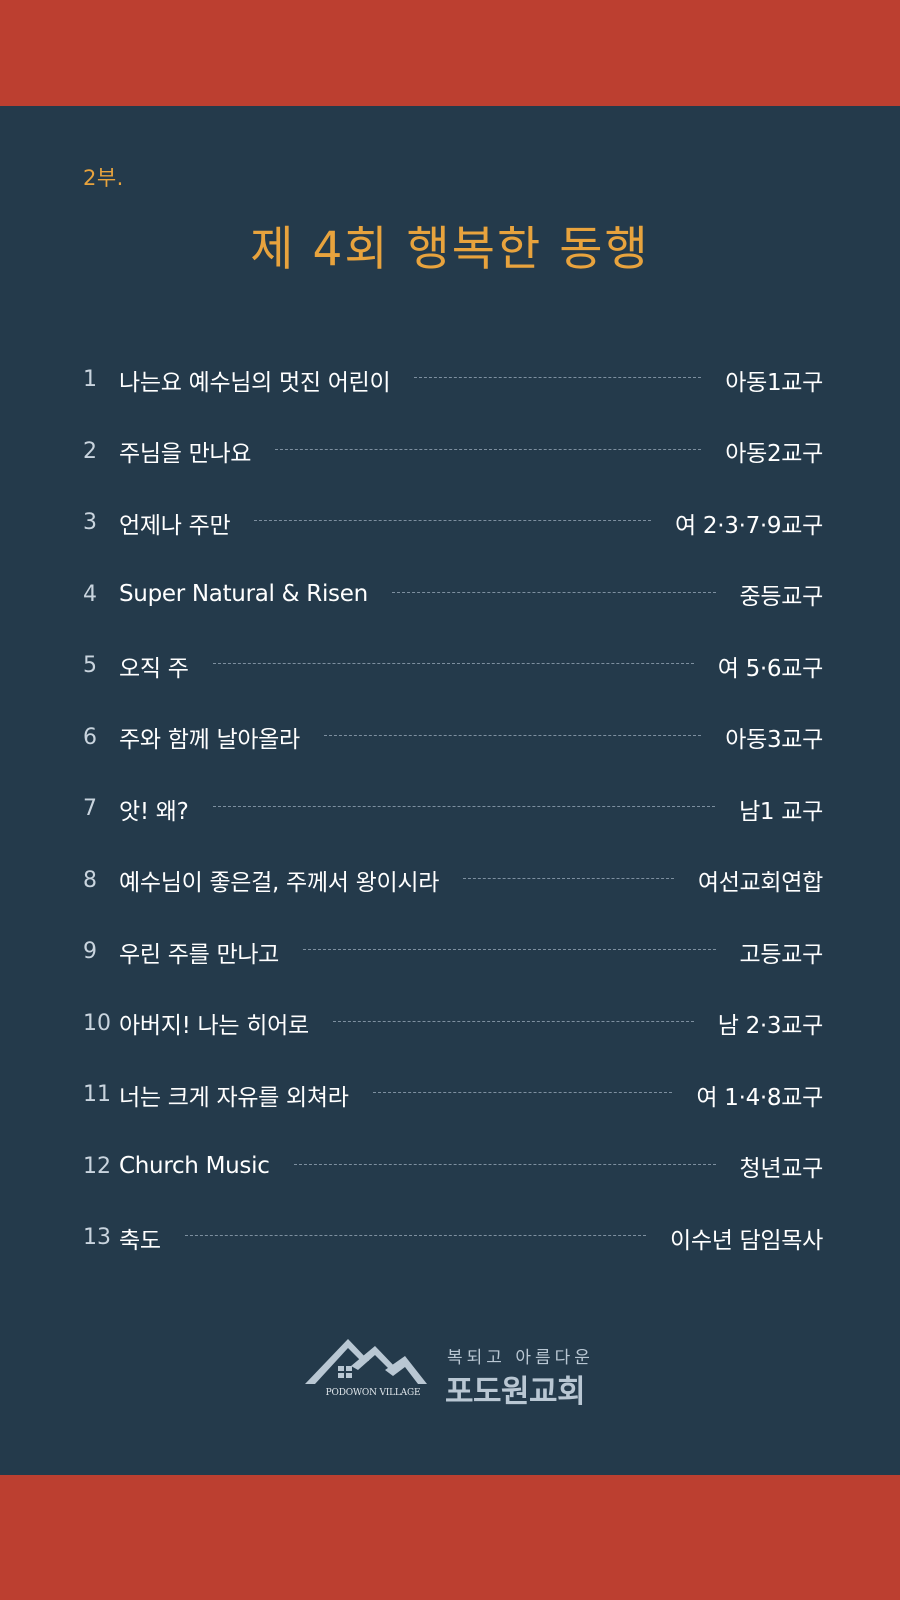  I want to click on performer: 여 1·4·8교구, so click(759, 1097).